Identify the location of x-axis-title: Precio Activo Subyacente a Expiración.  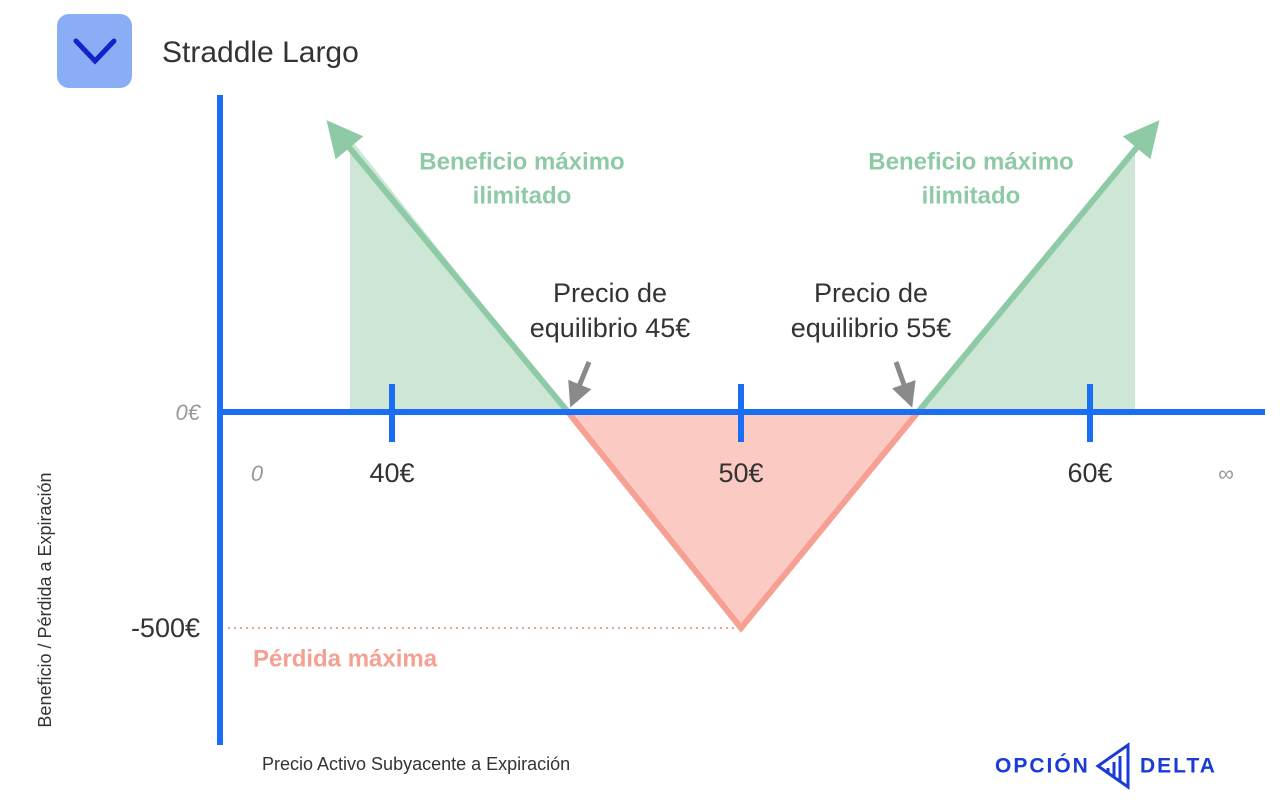
(416, 764).